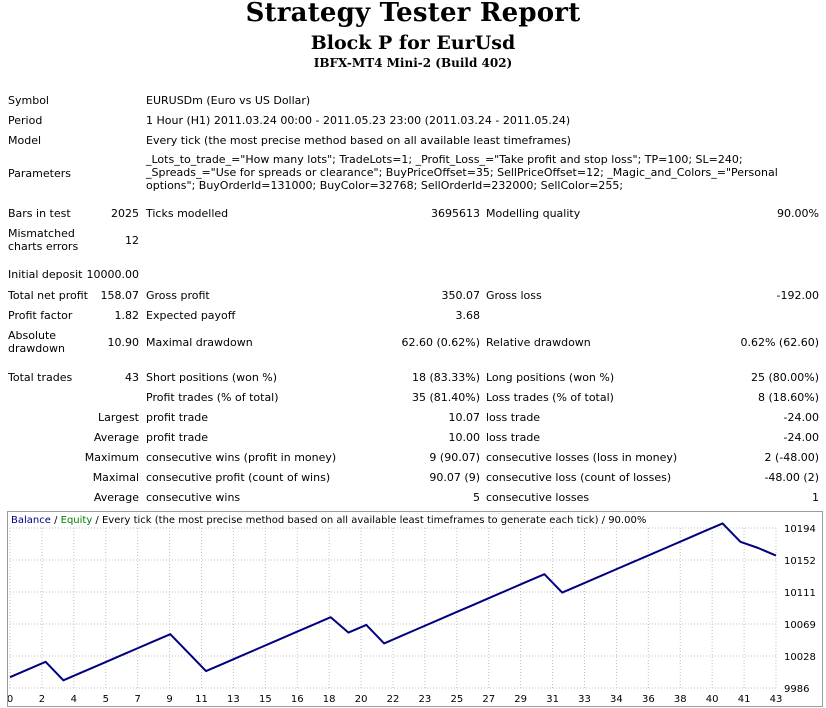 Image resolution: width=826 pixels, height=708 pixels. I want to click on symbol-label: Symbol, so click(28, 100).